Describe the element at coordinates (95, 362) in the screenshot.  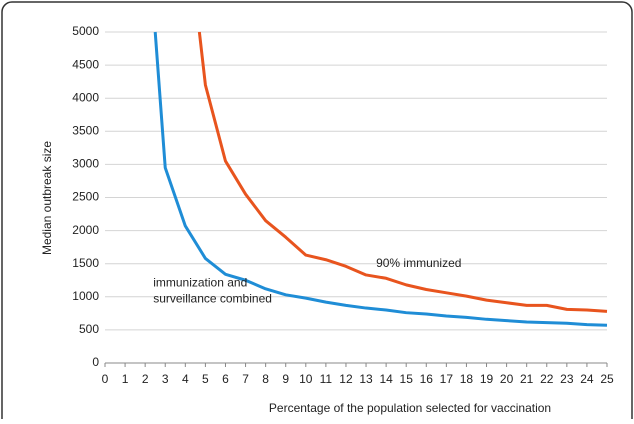
I see `y-tick-label: 0` at that location.